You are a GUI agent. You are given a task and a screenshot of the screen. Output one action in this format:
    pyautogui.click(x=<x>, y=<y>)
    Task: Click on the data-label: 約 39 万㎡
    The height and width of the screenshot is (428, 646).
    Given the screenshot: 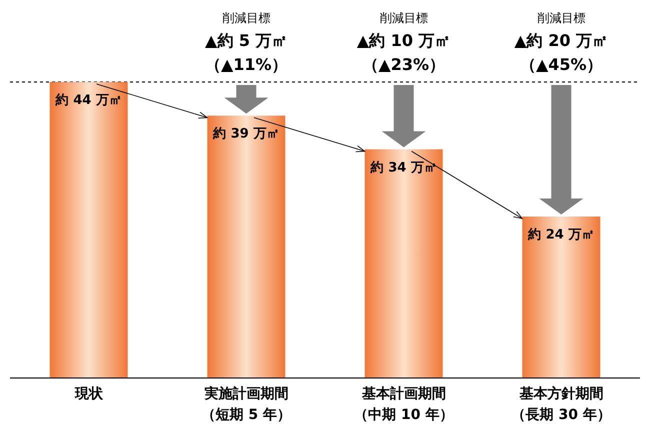 What is the action you would take?
    pyautogui.click(x=246, y=134)
    